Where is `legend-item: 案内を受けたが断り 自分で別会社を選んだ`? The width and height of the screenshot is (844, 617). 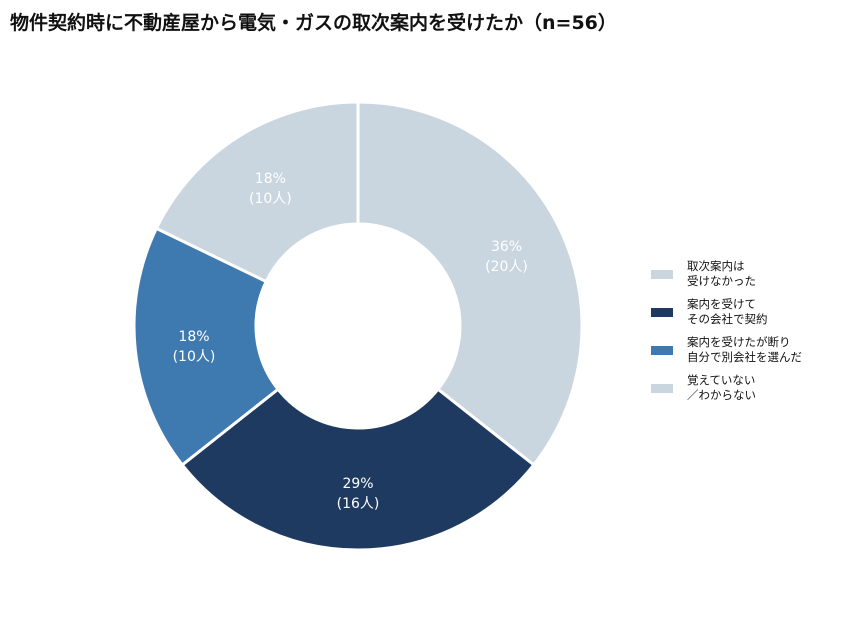
legend-item: 案内を受けたが断り 自分で別会社を選んだ is located at coordinates (746, 350).